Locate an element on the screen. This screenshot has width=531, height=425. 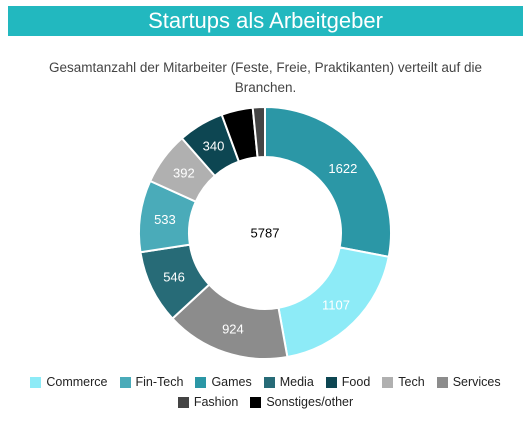
legend-item-services: Services is located at coordinates (468, 382).